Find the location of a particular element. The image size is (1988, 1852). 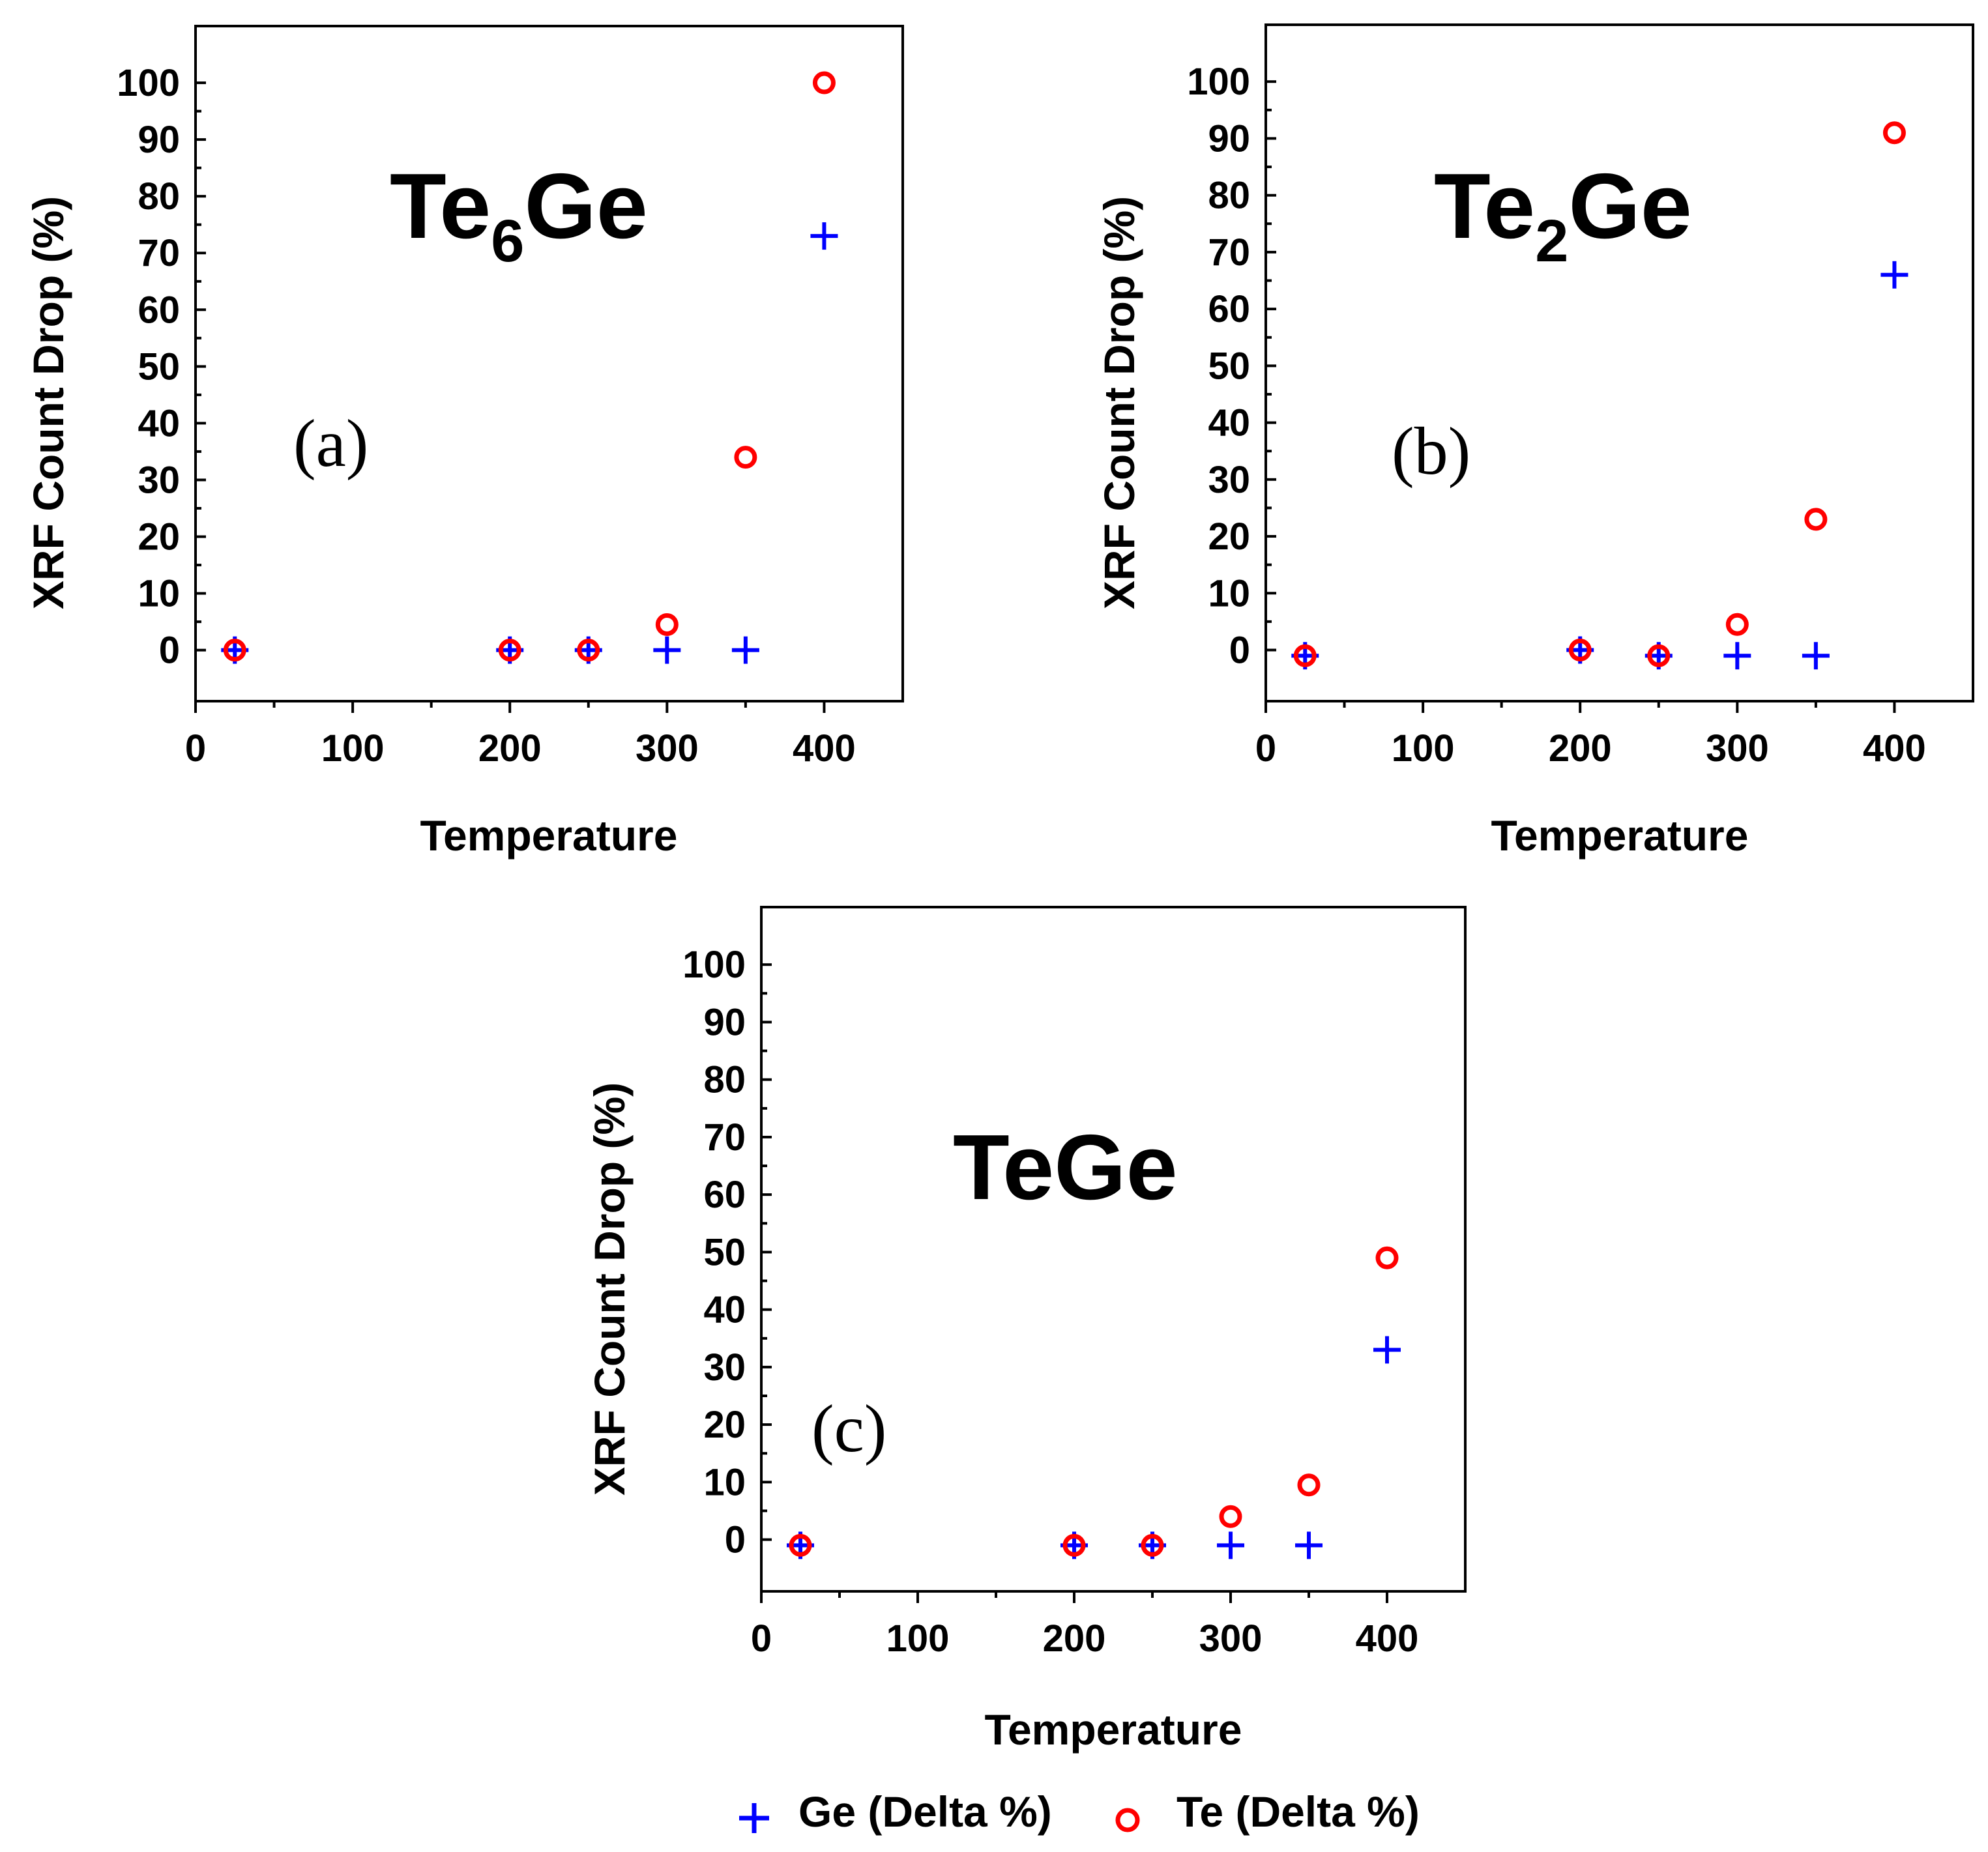

panel-a-ytick-label-20: 20 is located at coordinates (159, 537).